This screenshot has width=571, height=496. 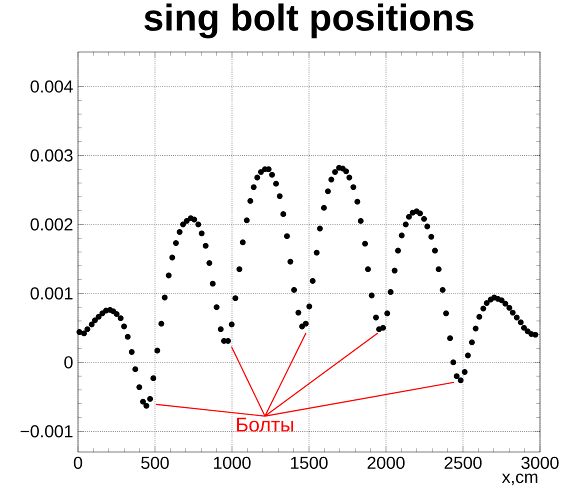 What do you see at coordinates (309, 20) in the screenshot?
I see `chart-title: sing bolt positions` at bounding box center [309, 20].